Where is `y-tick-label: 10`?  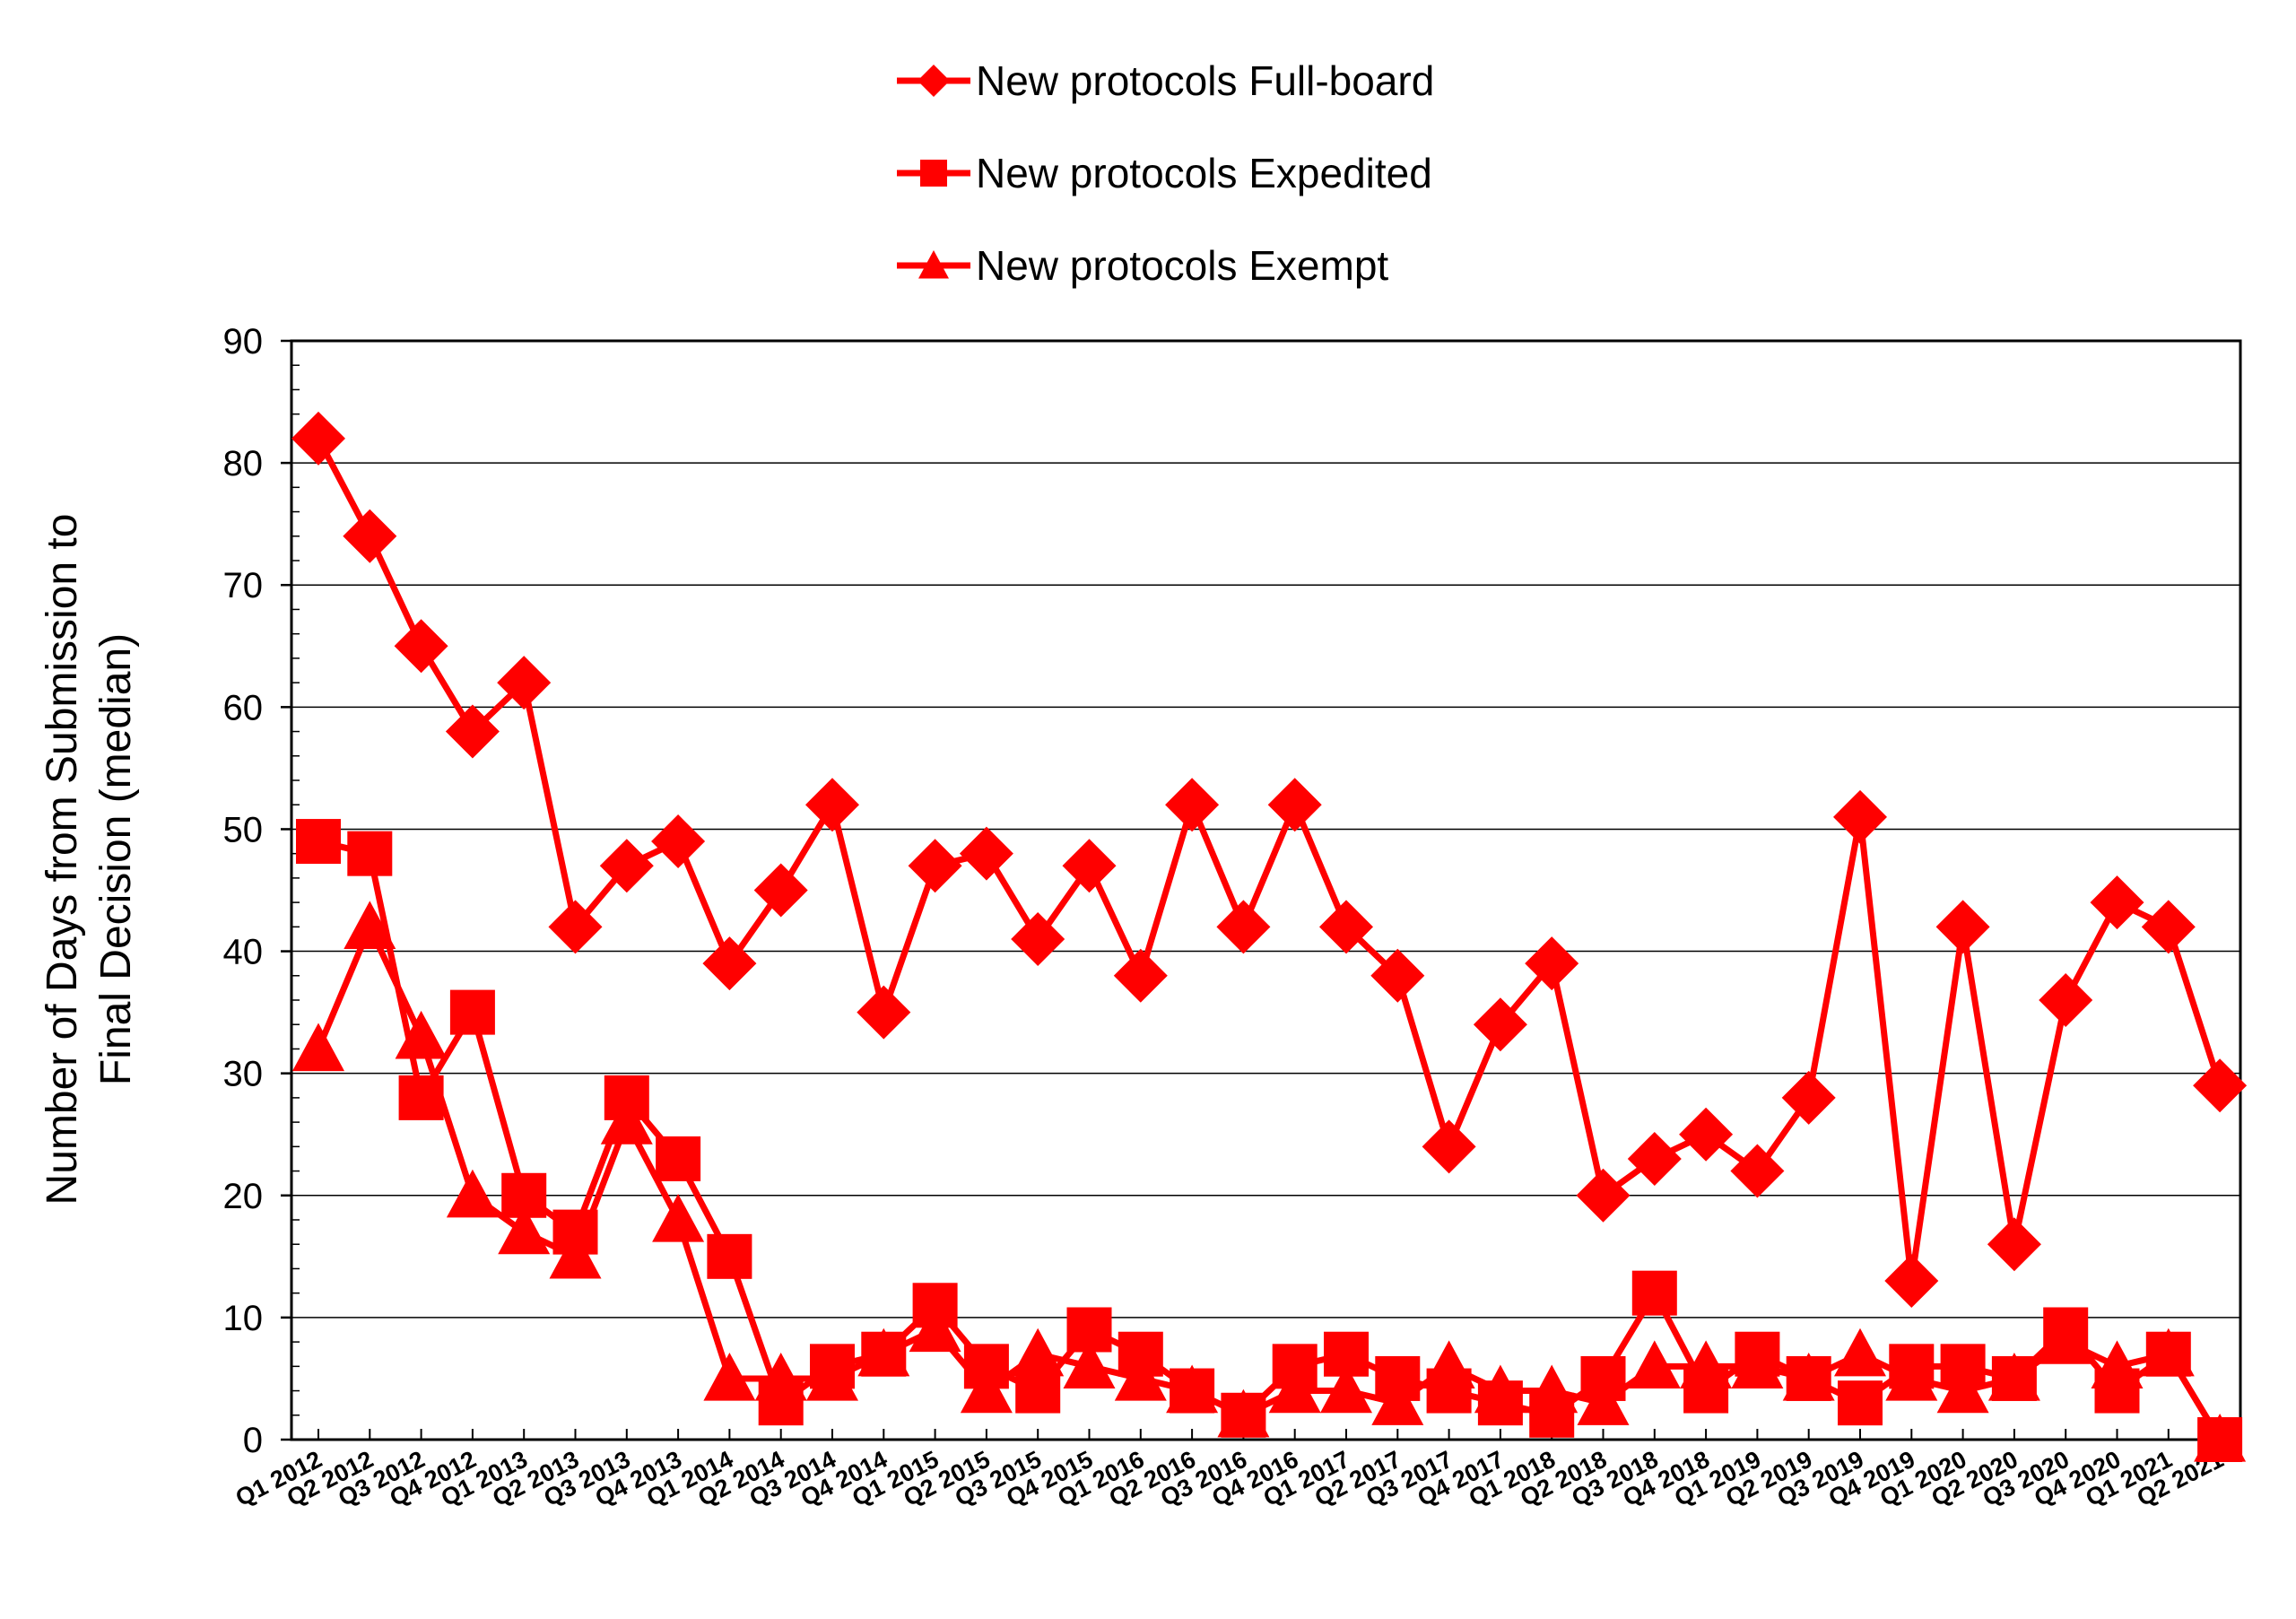
y-tick-label: 10 is located at coordinates (243, 1318).